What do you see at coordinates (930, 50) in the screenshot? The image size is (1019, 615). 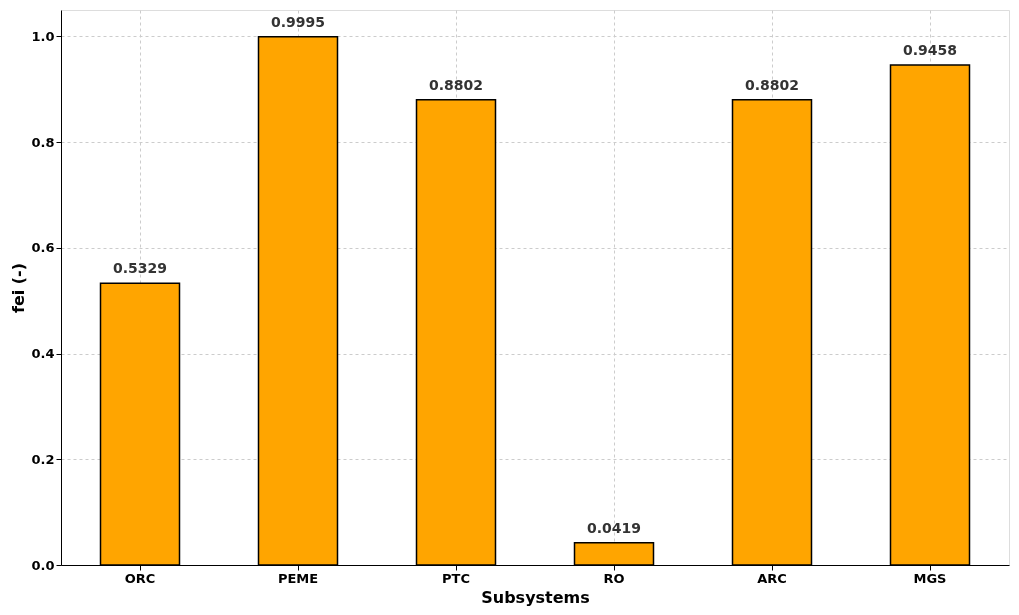 I see `data-label: 0.9458` at bounding box center [930, 50].